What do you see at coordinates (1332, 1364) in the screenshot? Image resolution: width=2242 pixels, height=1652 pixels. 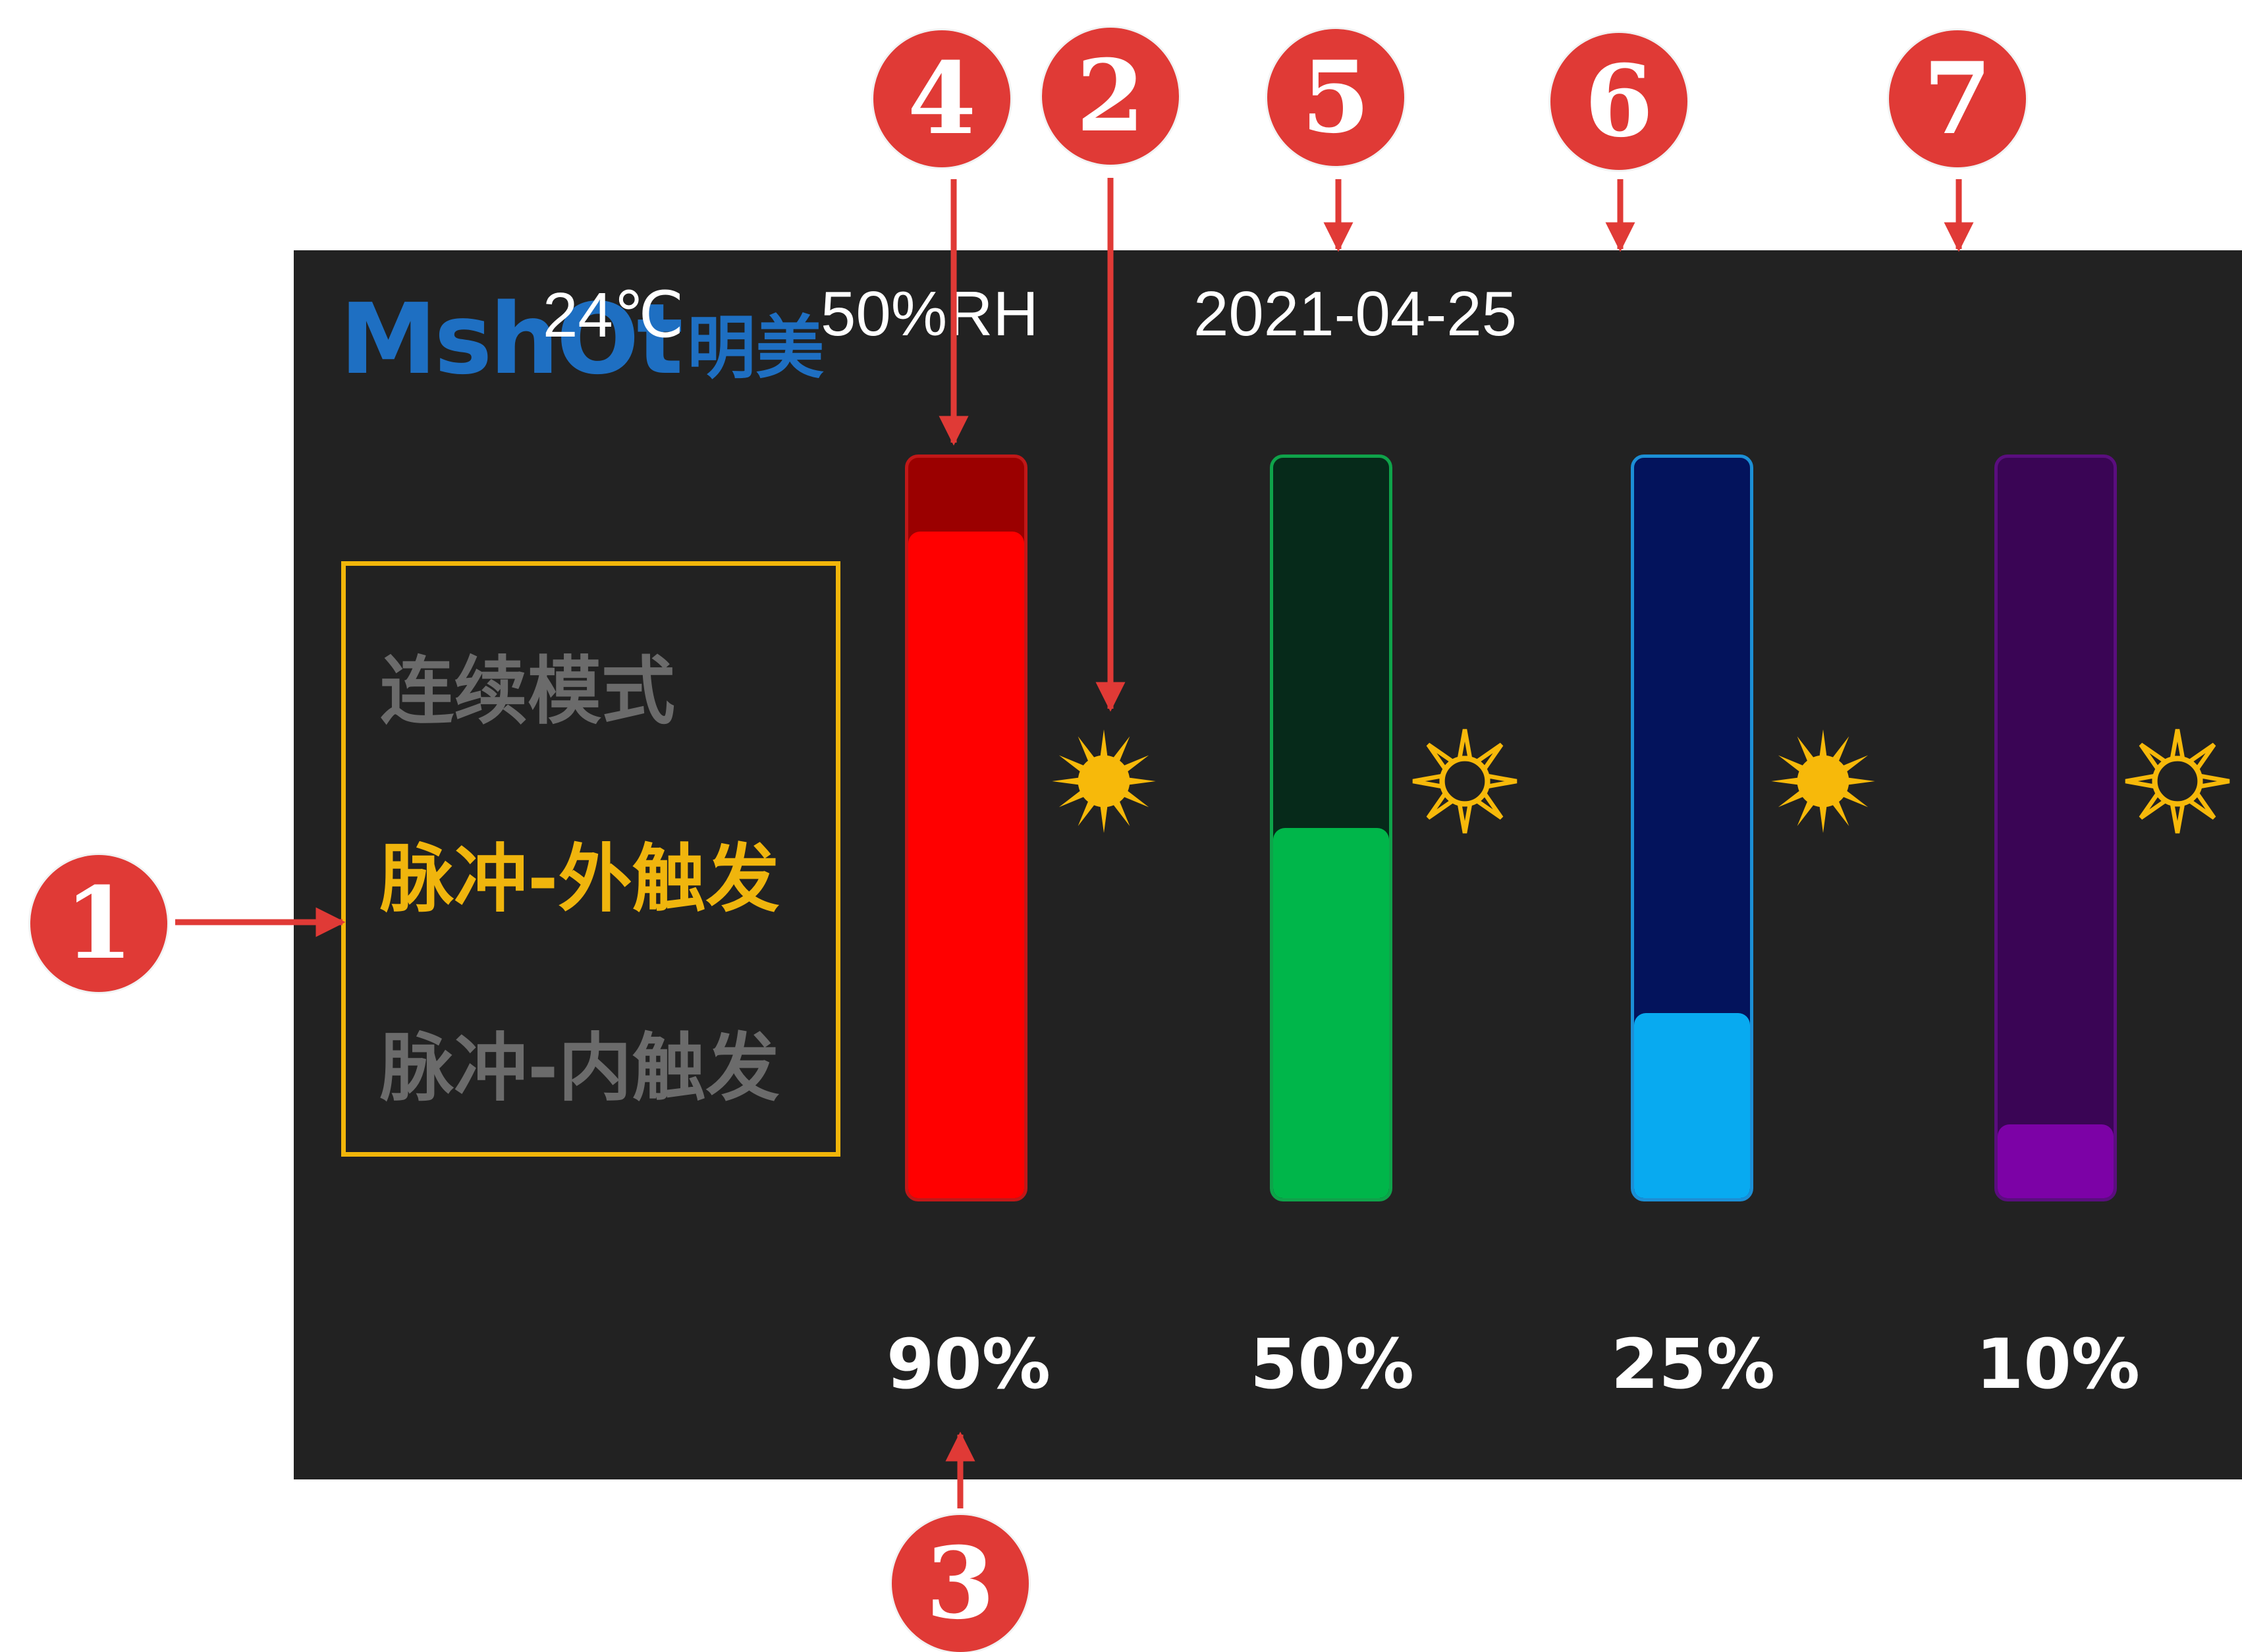 I see `channel-2-percent: 50%` at bounding box center [1332, 1364].